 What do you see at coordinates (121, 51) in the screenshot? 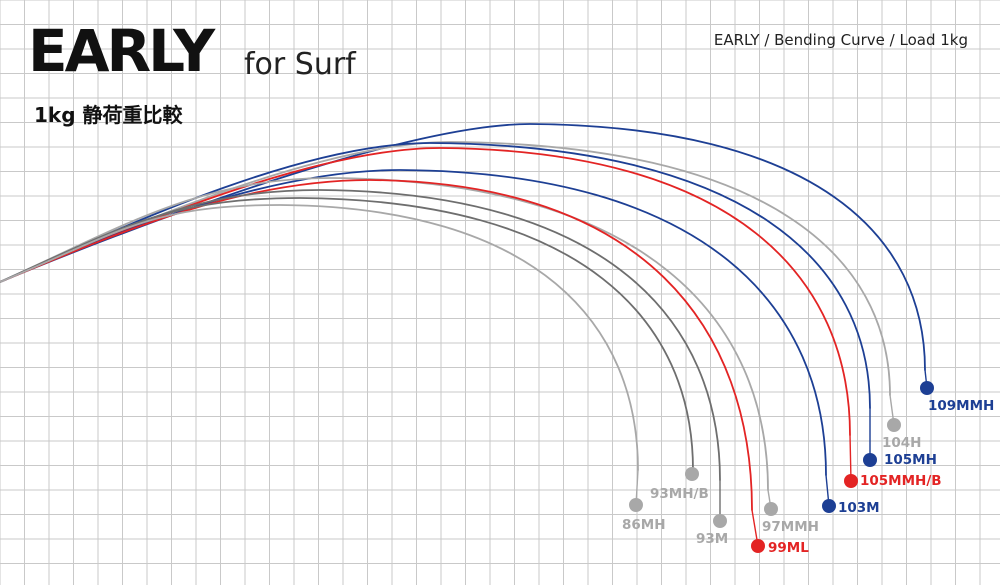
I see `page-title: EARLY` at bounding box center [121, 51].